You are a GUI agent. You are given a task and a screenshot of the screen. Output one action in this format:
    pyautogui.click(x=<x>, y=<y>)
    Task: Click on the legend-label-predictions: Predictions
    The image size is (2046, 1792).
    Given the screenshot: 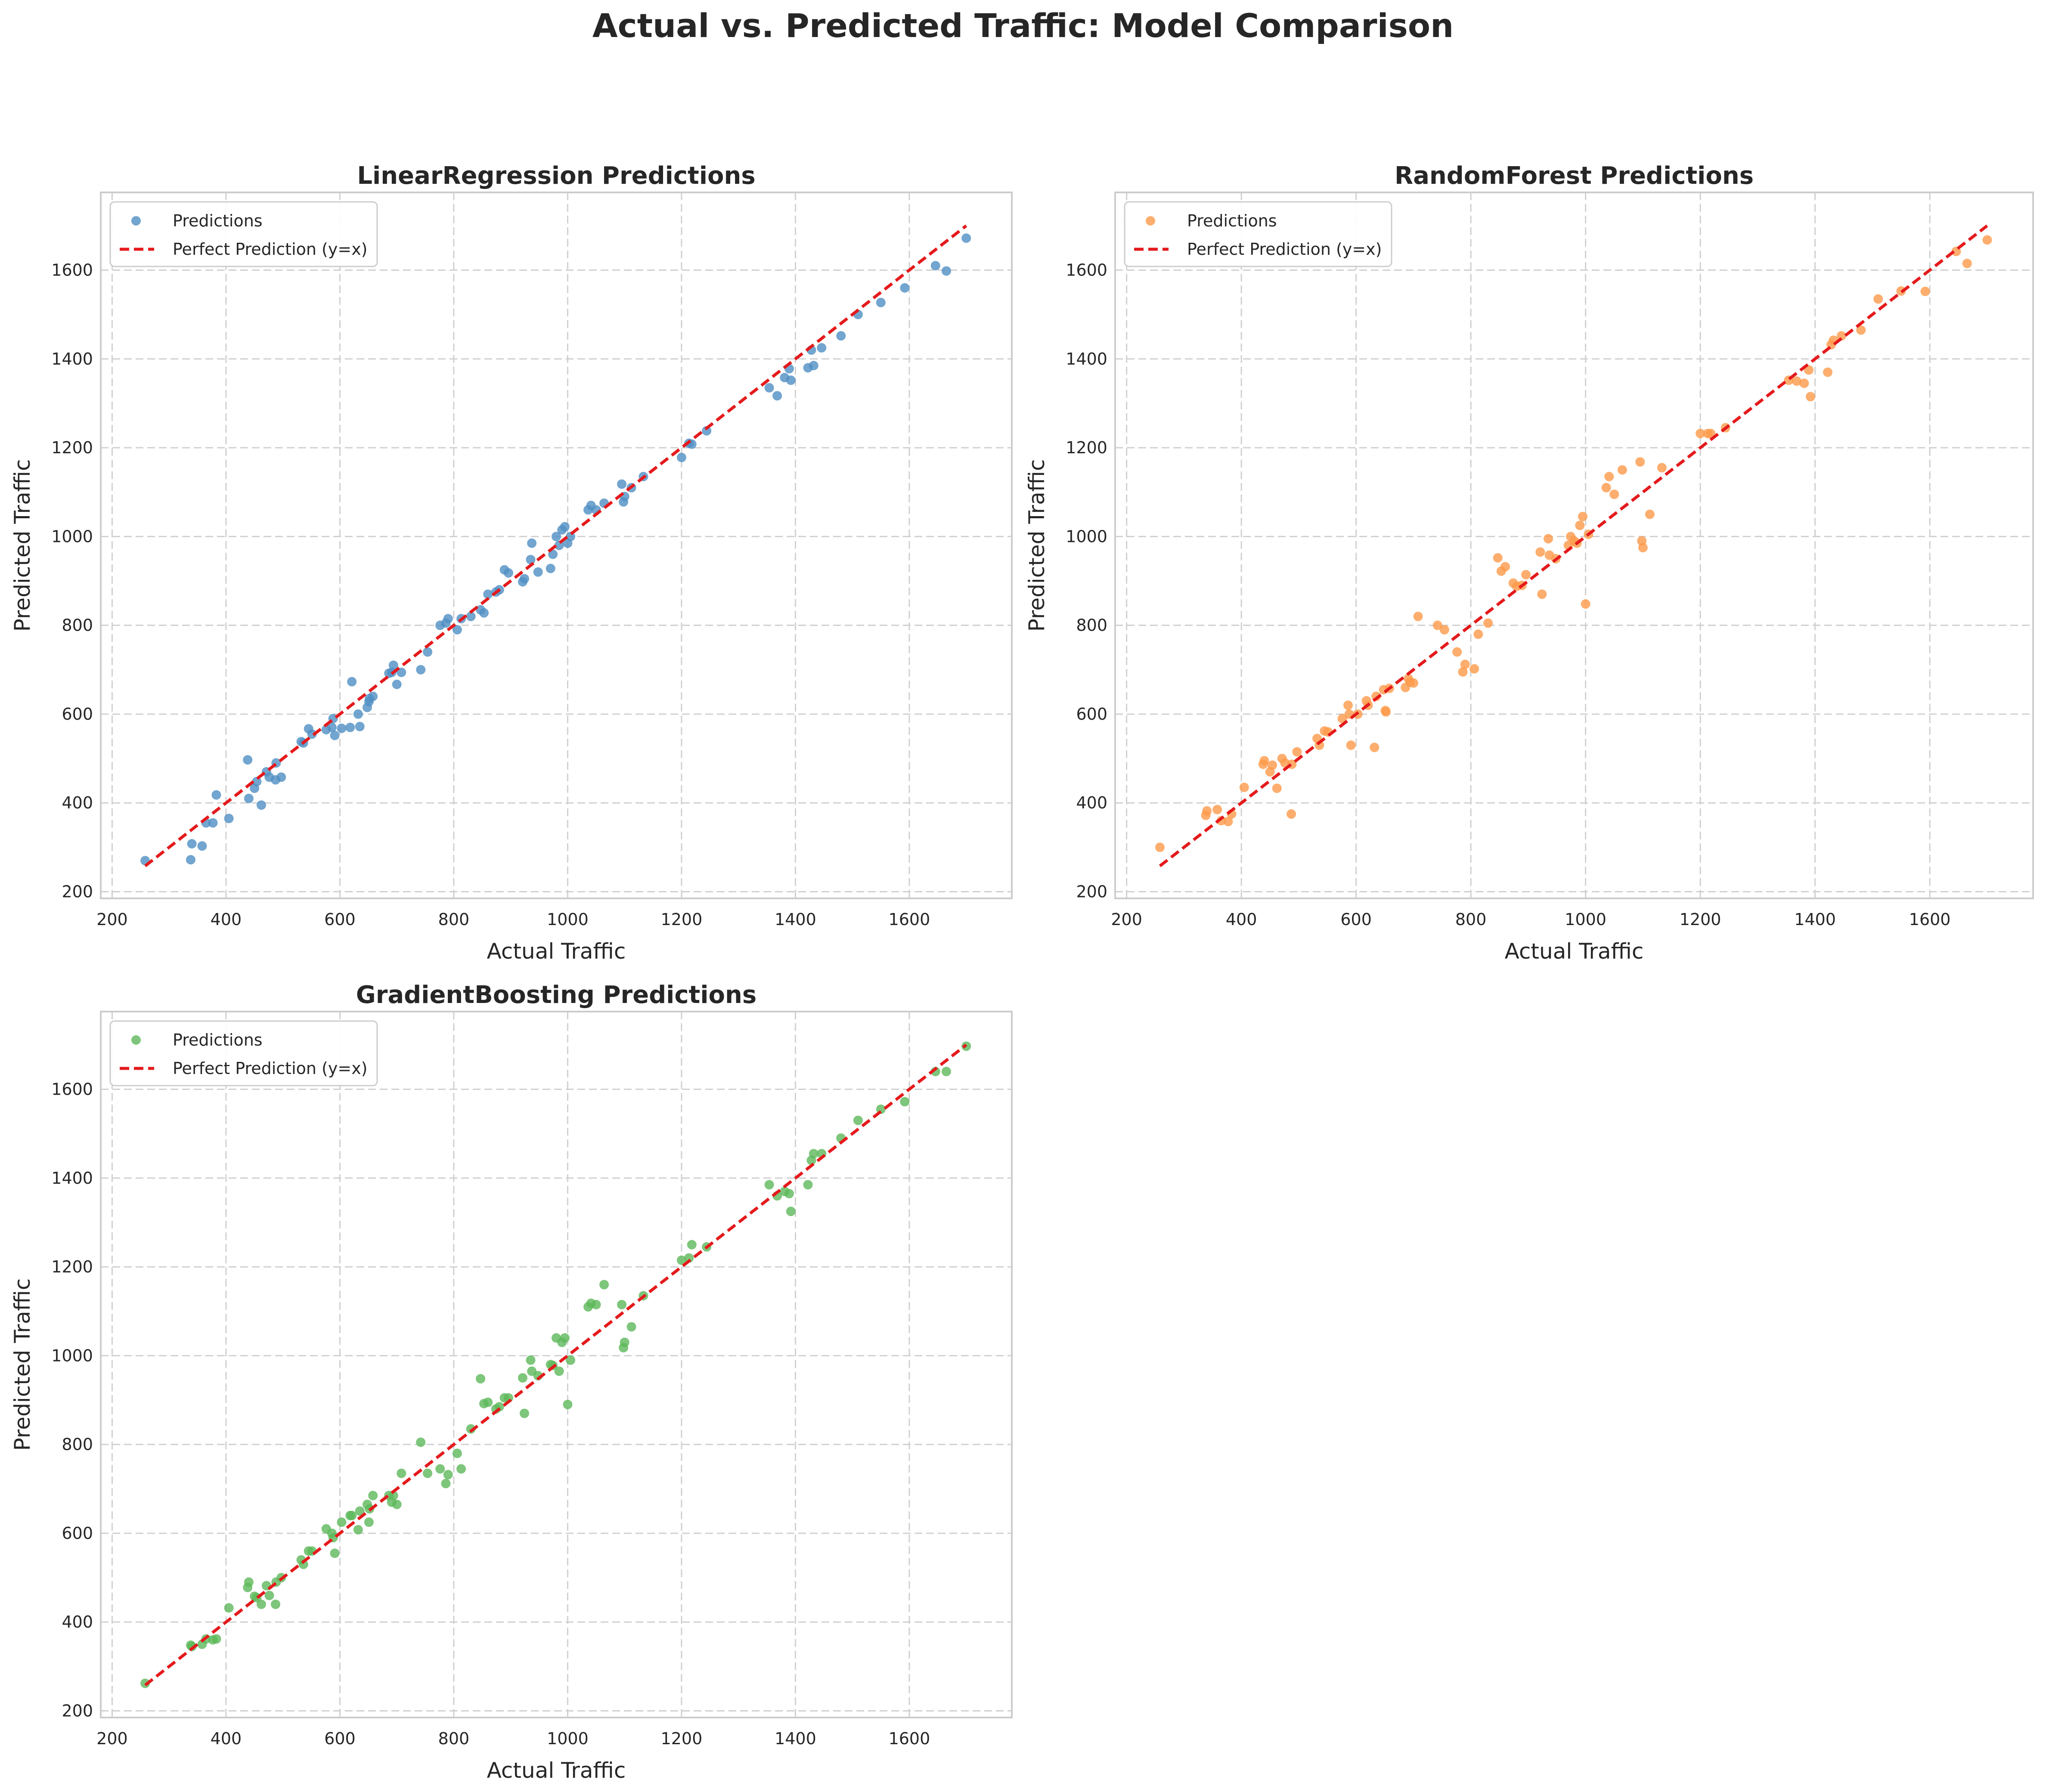 What is the action you would take?
    pyautogui.click(x=218, y=220)
    